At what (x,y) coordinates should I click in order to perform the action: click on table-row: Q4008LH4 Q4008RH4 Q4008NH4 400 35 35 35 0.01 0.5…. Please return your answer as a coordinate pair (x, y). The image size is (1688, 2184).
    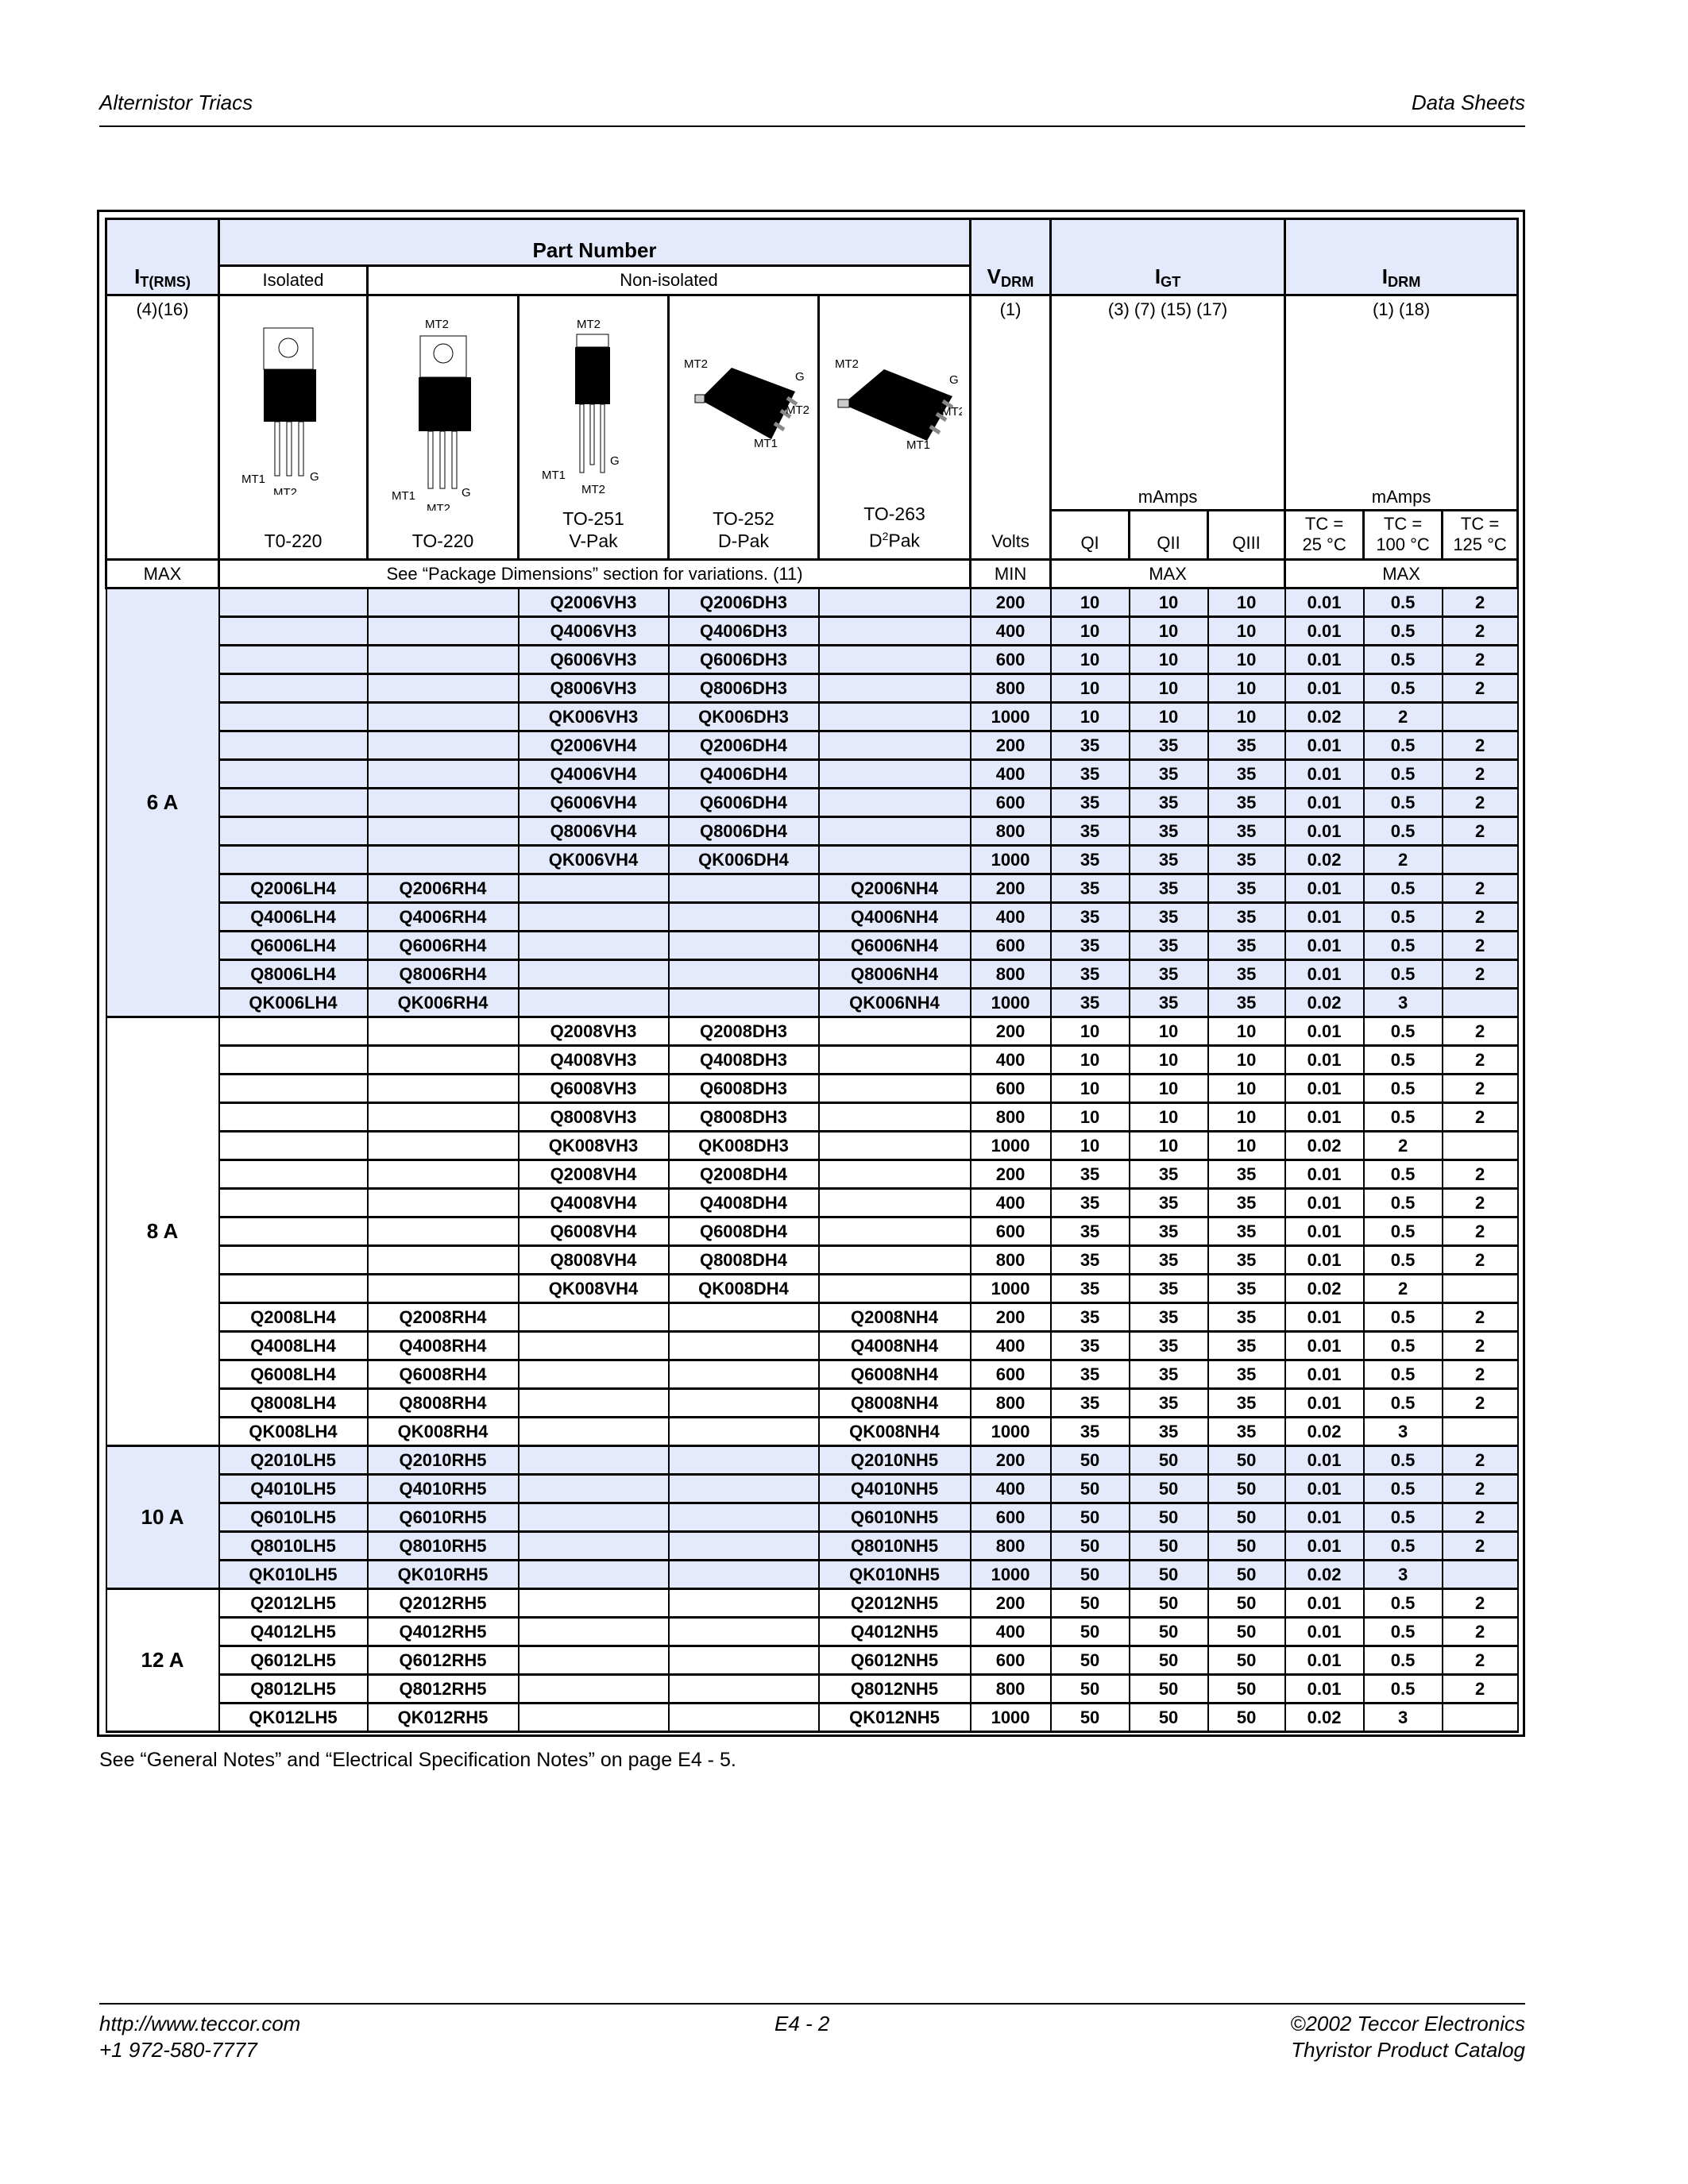
    Looking at the image, I should click on (813, 1345).